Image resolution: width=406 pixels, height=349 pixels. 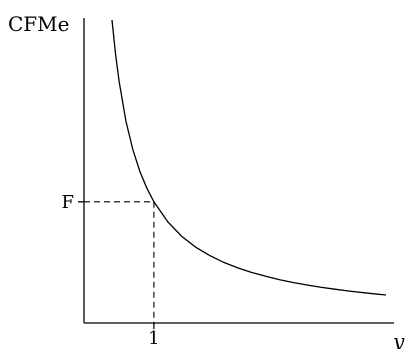 I want to click on y-tick-label: F, so click(x=68, y=202).